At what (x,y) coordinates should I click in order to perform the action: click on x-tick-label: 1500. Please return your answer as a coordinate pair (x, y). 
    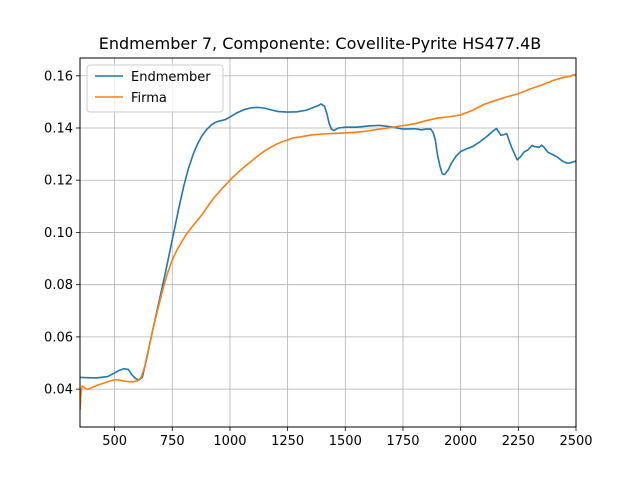
    Looking at the image, I should click on (345, 441).